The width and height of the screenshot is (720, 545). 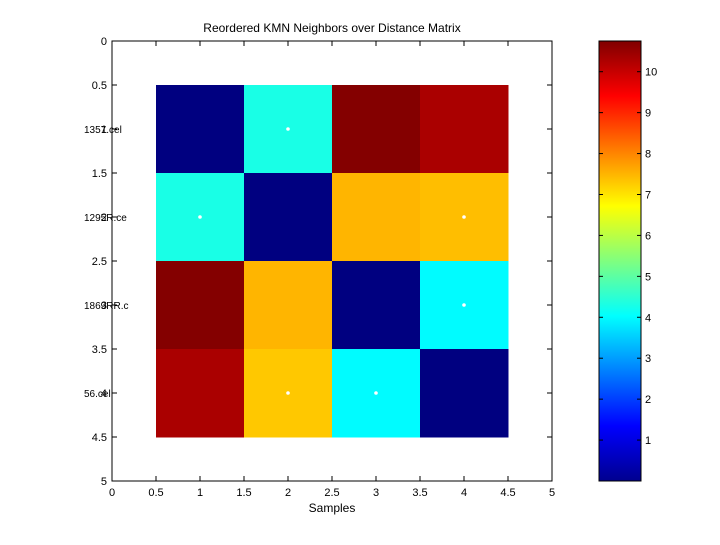 I want to click on y-tick-label: 1, so click(x=104, y=130).